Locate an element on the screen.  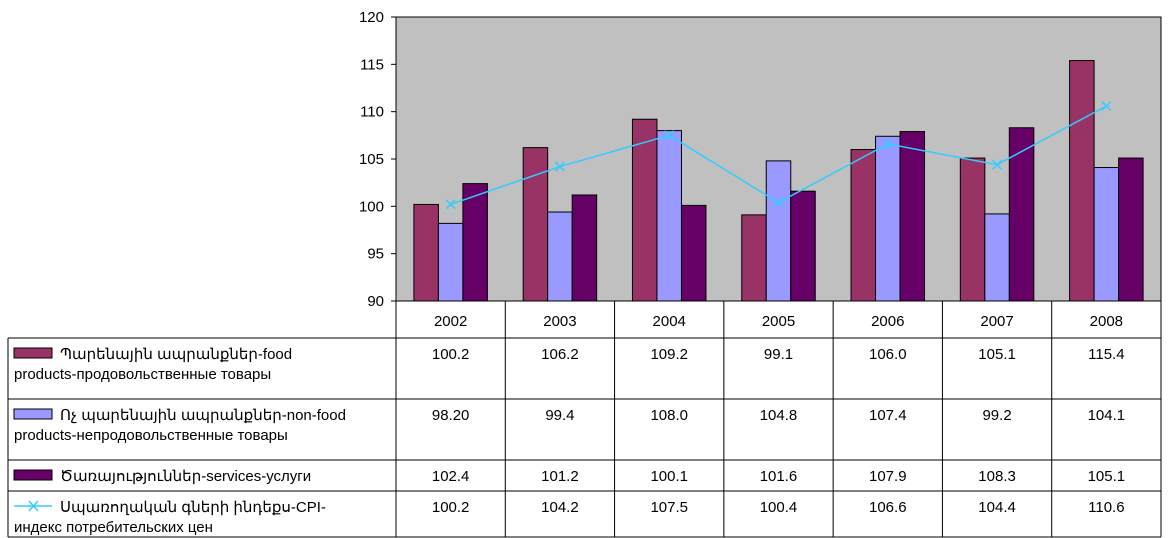
data-label: 99.4 is located at coordinates (559, 415).